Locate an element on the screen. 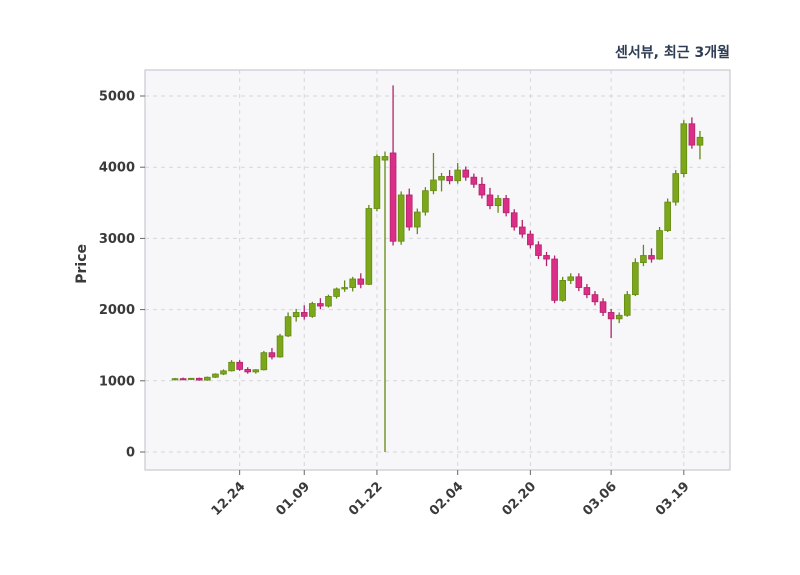  svg-text: 01.09 is located at coordinates (293, 499).